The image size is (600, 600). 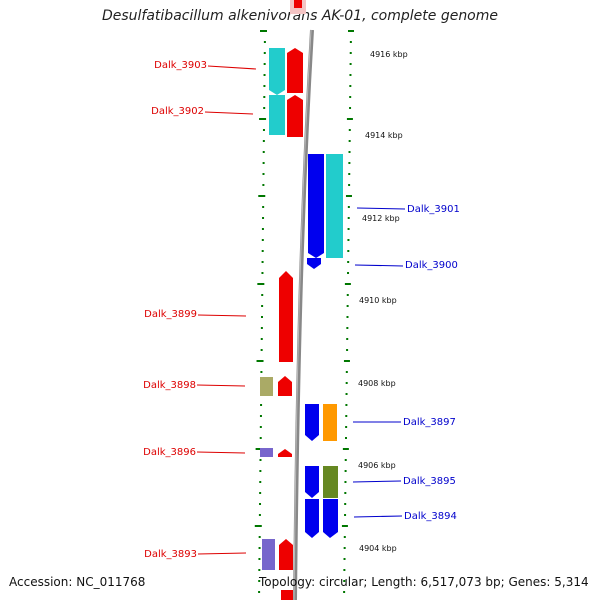 What do you see at coordinates (169, 385) in the screenshot?
I see `gene-label-Dalk_3898: Dalk_3898` at bounding box center [169, 385].